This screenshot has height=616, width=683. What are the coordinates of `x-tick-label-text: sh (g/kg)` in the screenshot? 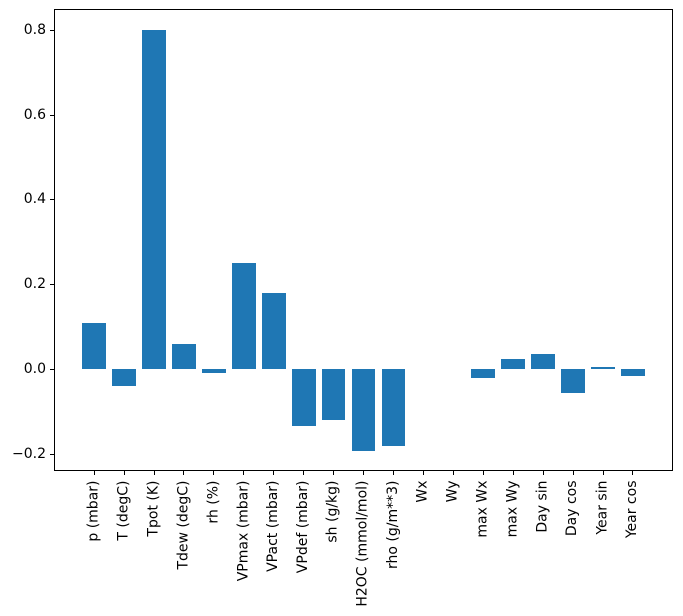 It's located at (333, 511).